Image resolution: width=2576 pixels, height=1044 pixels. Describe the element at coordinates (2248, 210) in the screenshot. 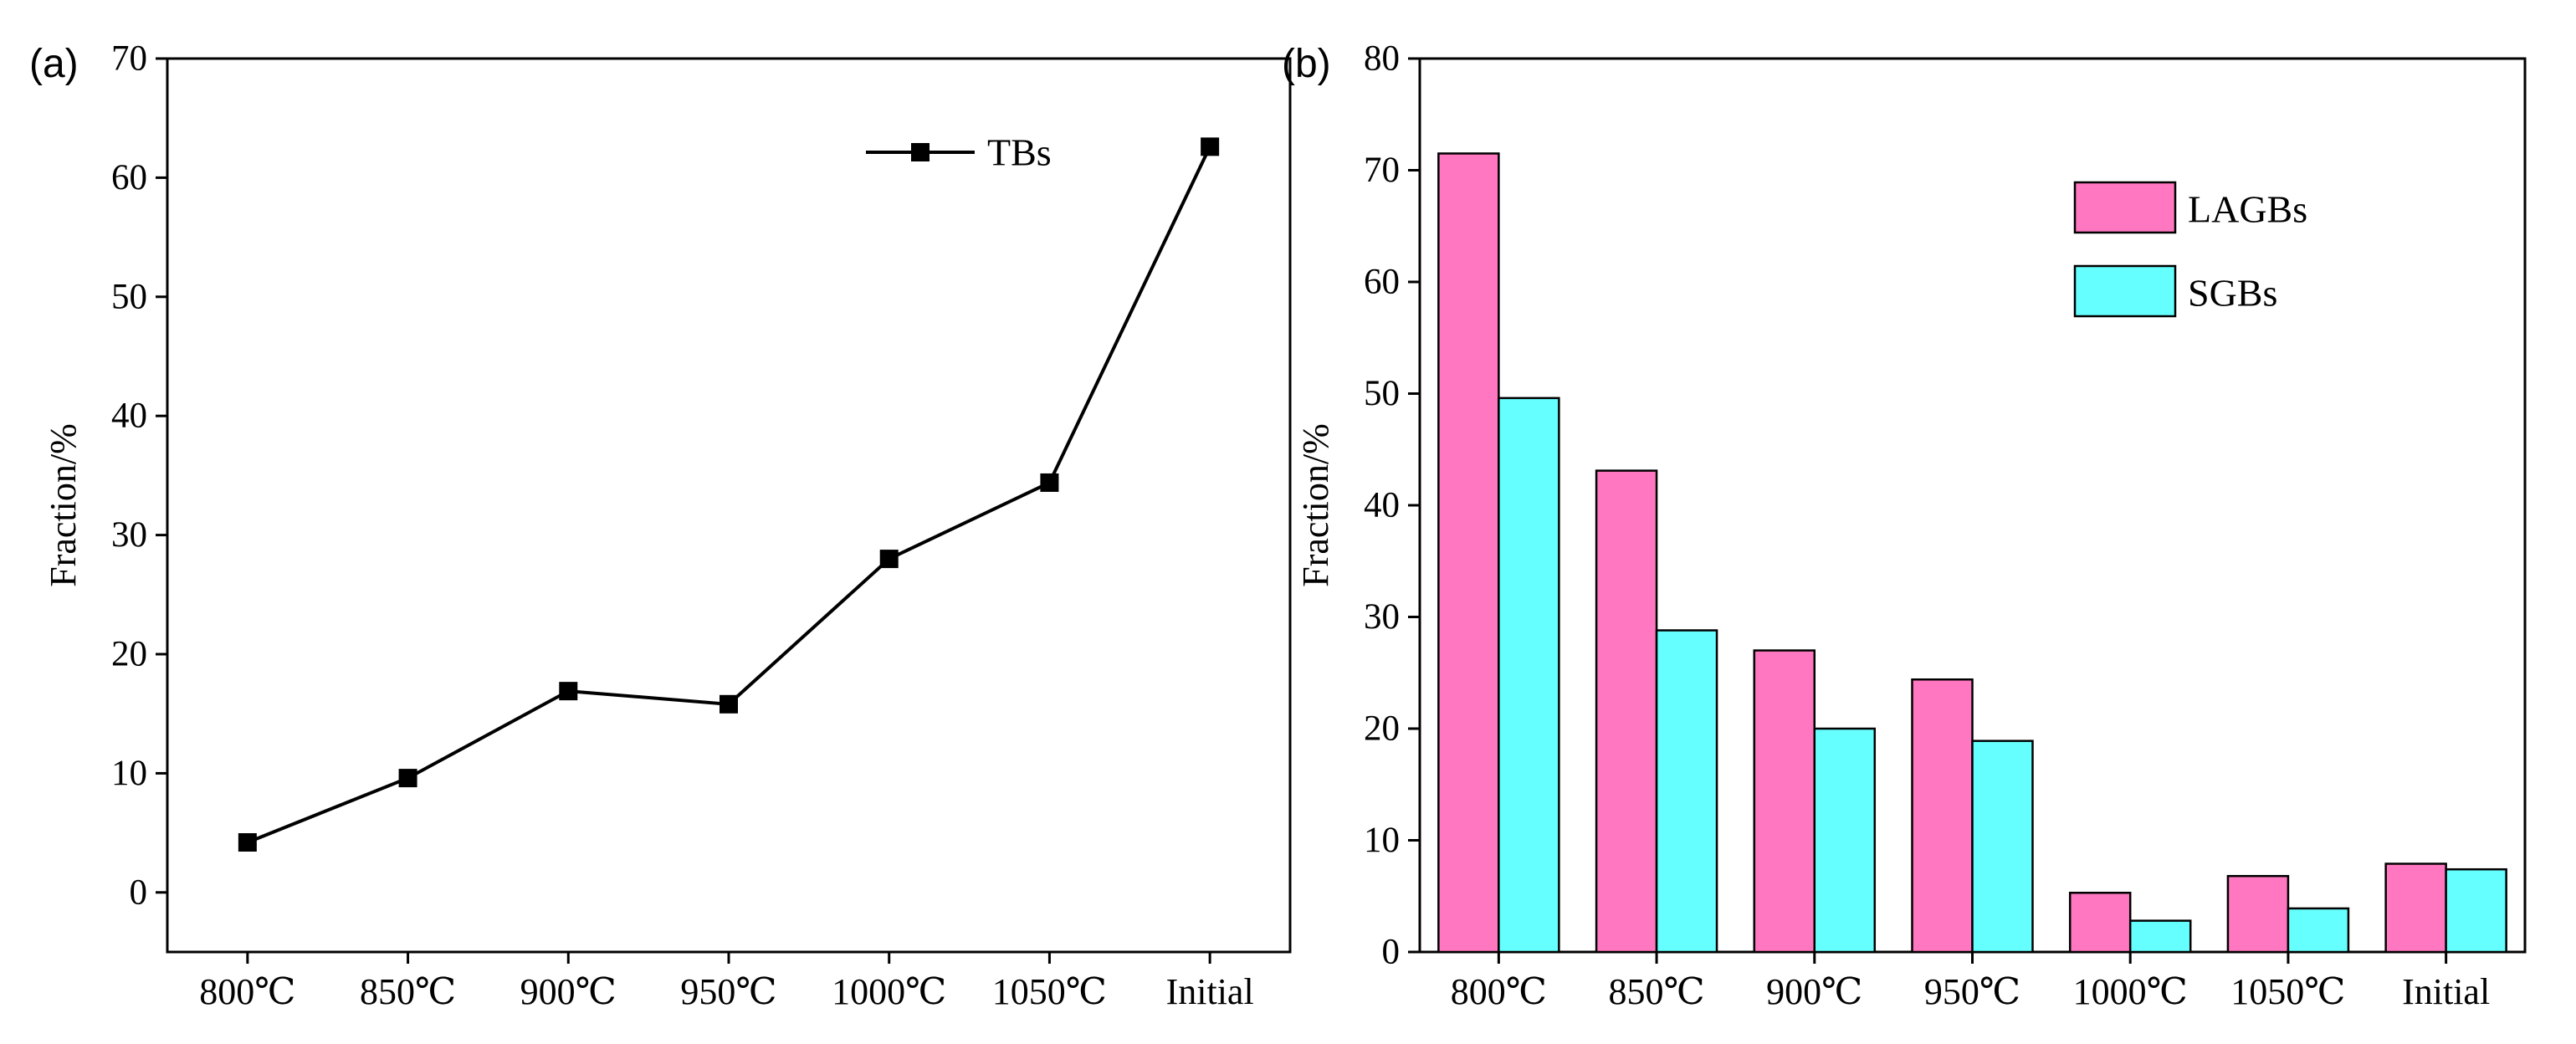

I see `legend-label: LAGBs` at that location.